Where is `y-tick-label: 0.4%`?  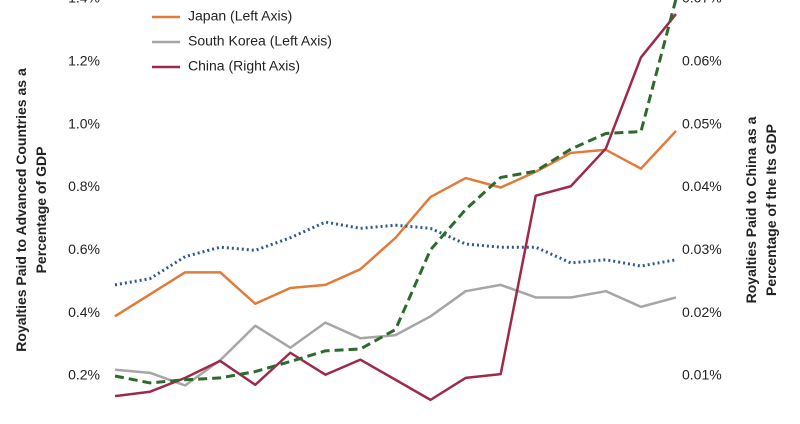
y-tick-label: 0.4% is located at coordinates (84, 312).